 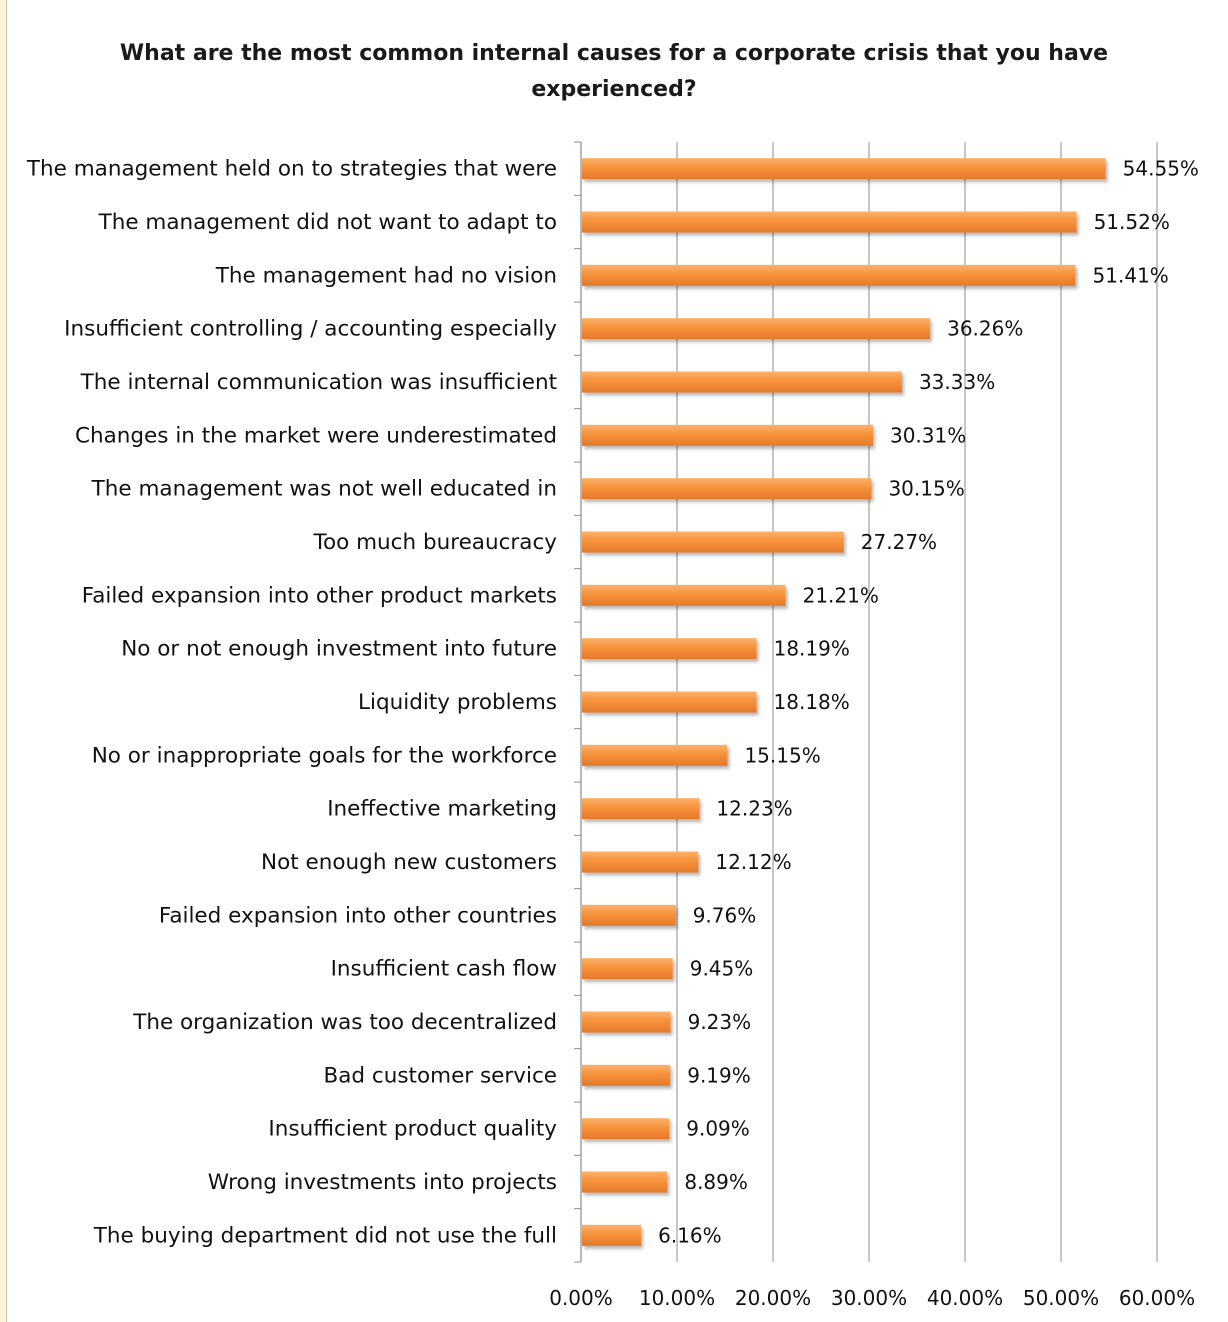 I want to click on category-label: Ineffective marketing, so click(x=442, y=809).